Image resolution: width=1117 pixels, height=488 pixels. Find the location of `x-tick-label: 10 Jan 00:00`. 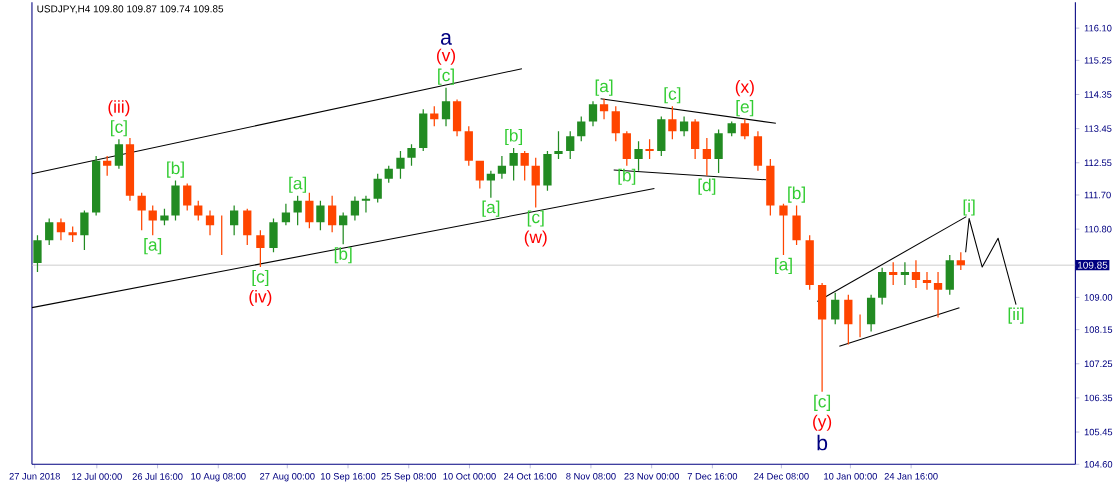

x-tick-label: 10 Jan 00:00 is located at coordinates (850, 476).